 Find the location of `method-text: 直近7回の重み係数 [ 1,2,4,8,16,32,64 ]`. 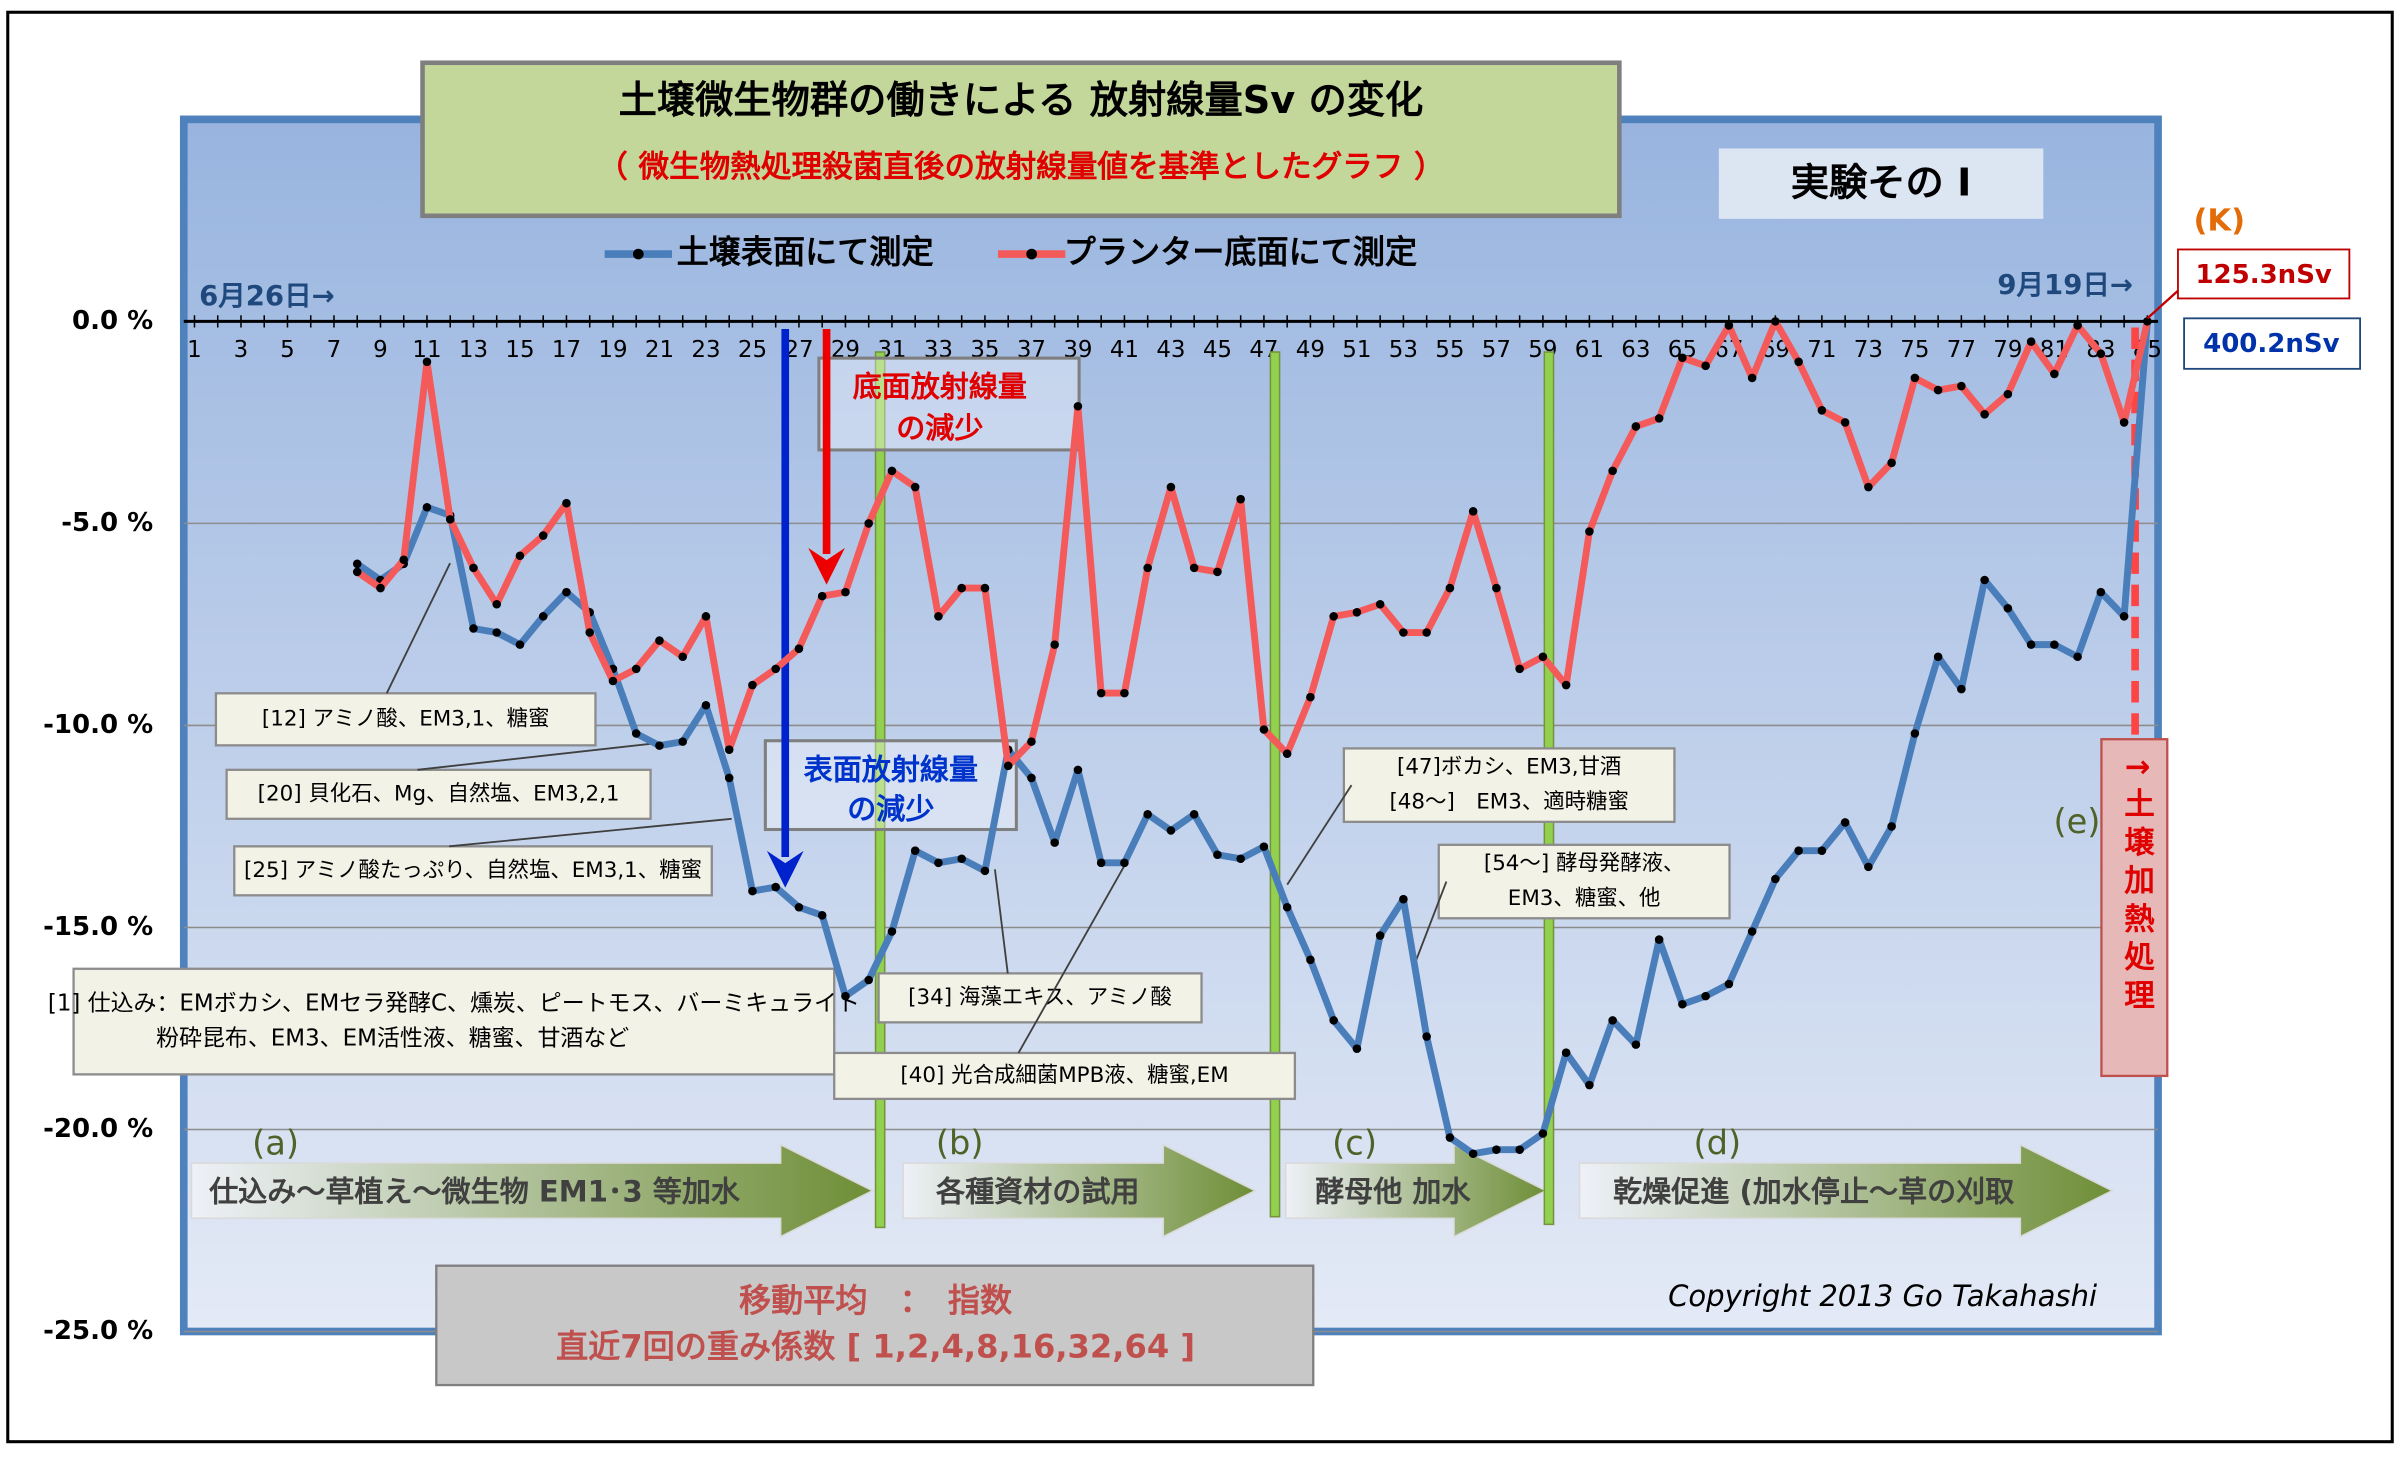

method-text: 直近7回の重み係数 [ 1,2,4,8,16,32,64 ] is located at coordinates (875, 1346).